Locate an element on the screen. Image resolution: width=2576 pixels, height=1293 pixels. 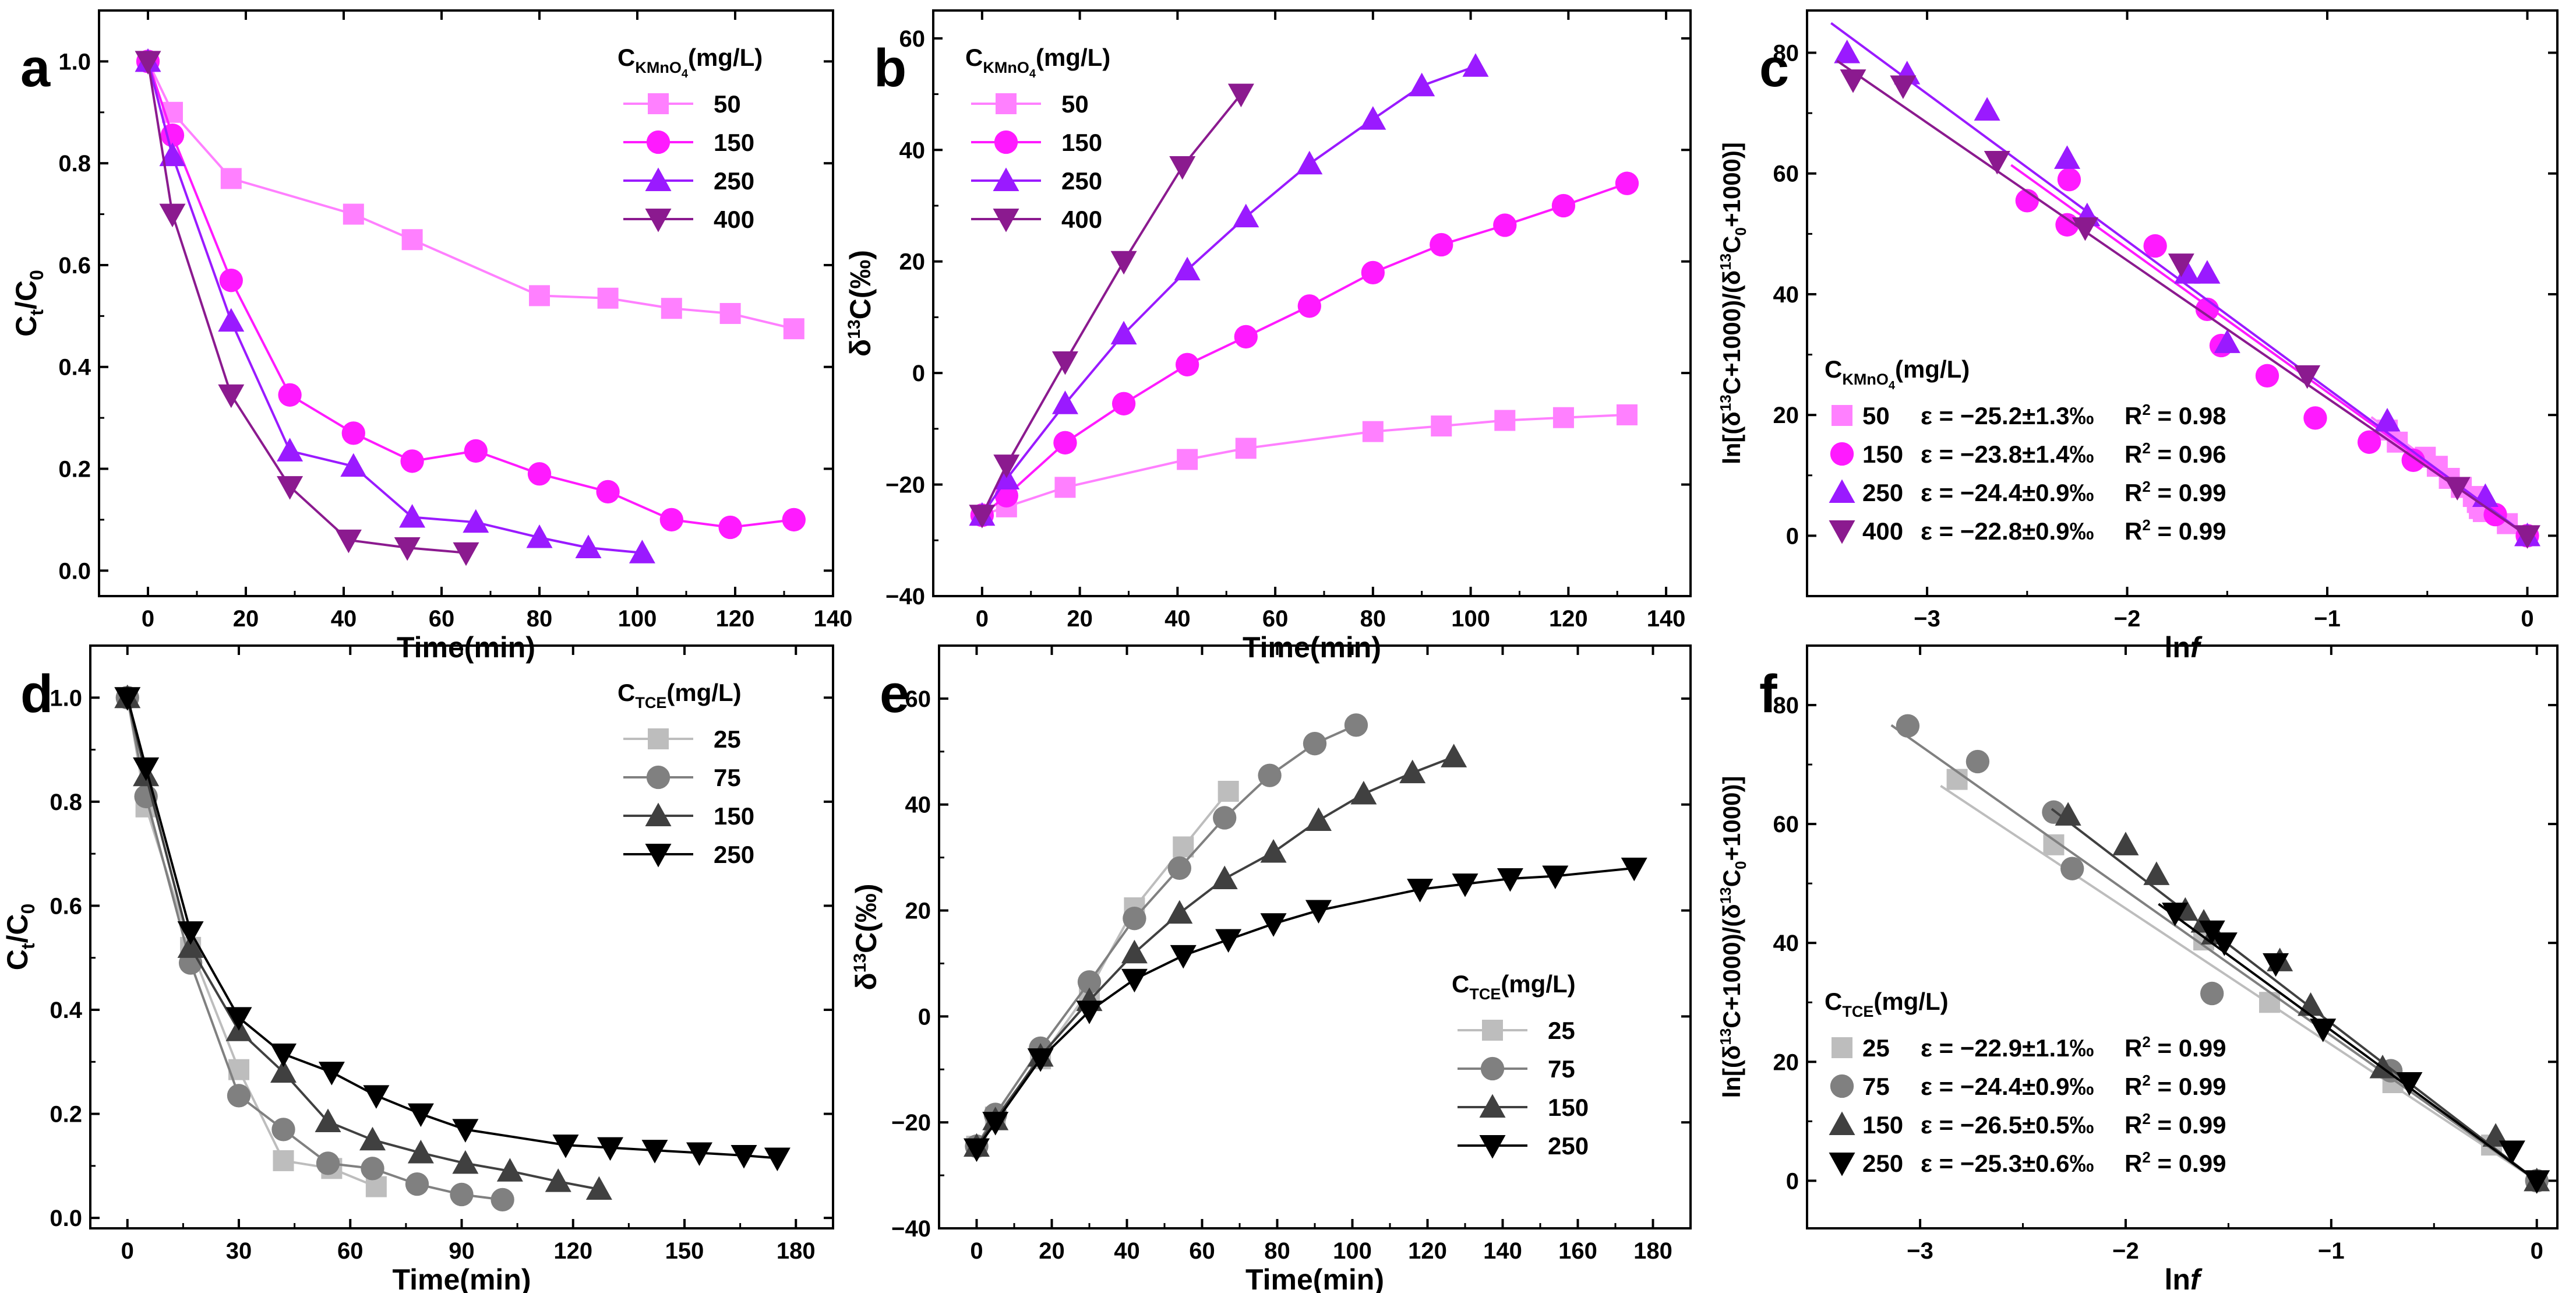
y-tick-label: 40 is located at coordinates (913, 150).